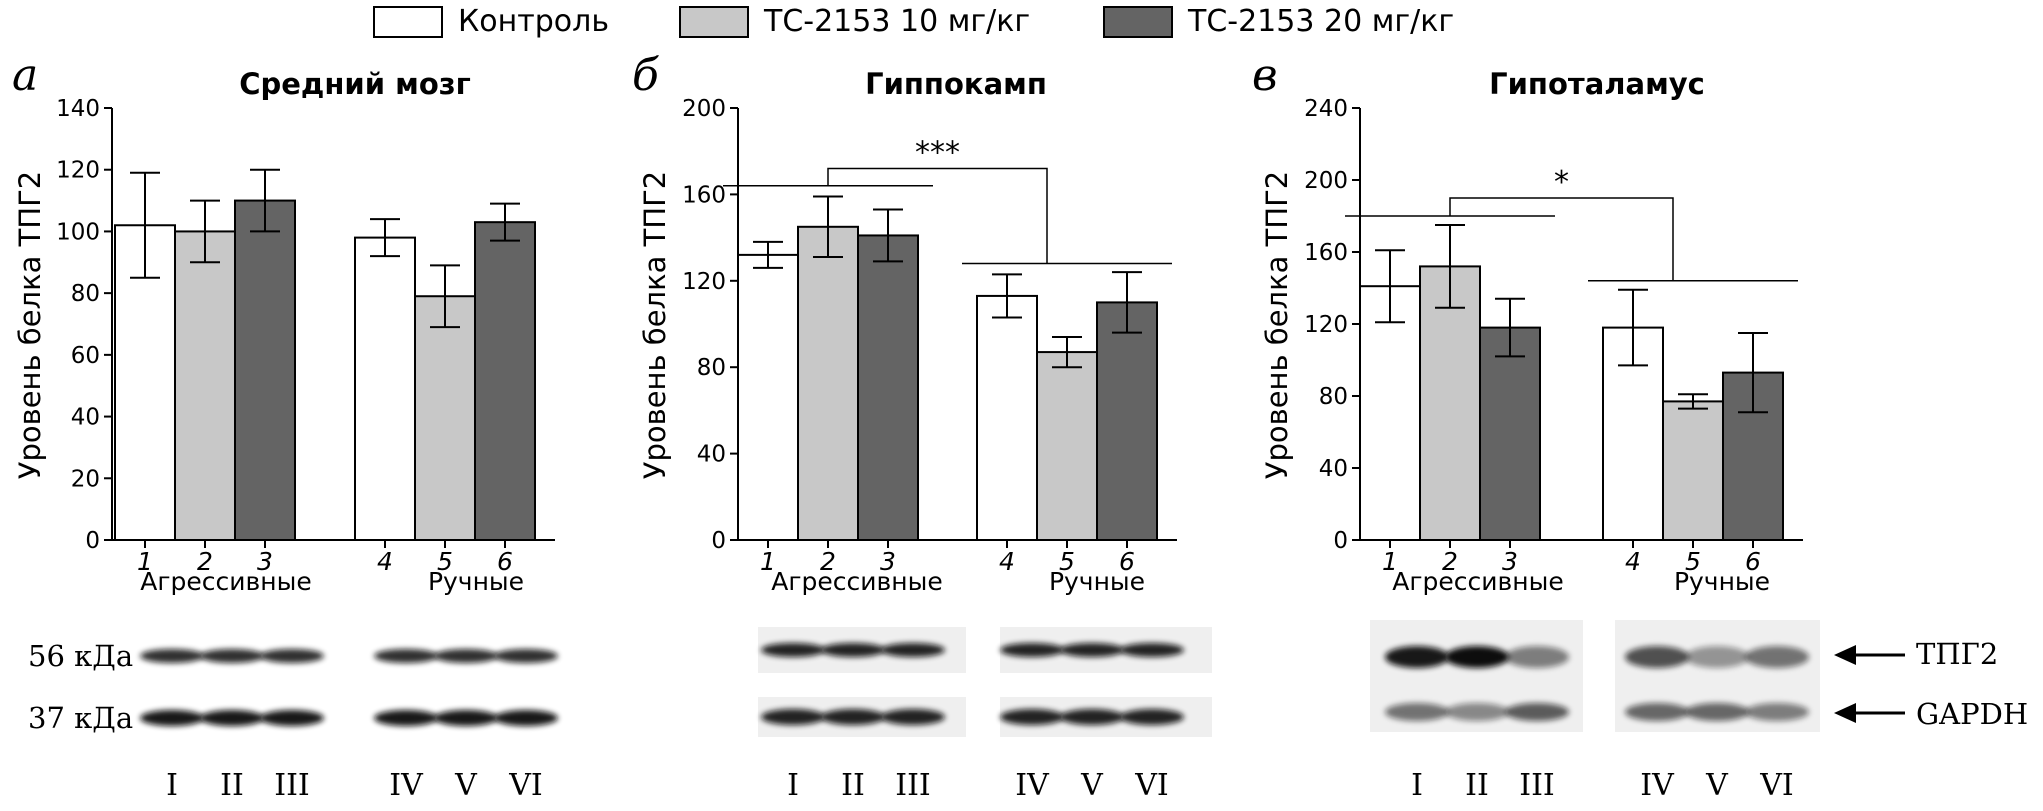  Describe the element at coordinates (85, 479) in the screenshot. I see `y-tick-label: 20` at that location.